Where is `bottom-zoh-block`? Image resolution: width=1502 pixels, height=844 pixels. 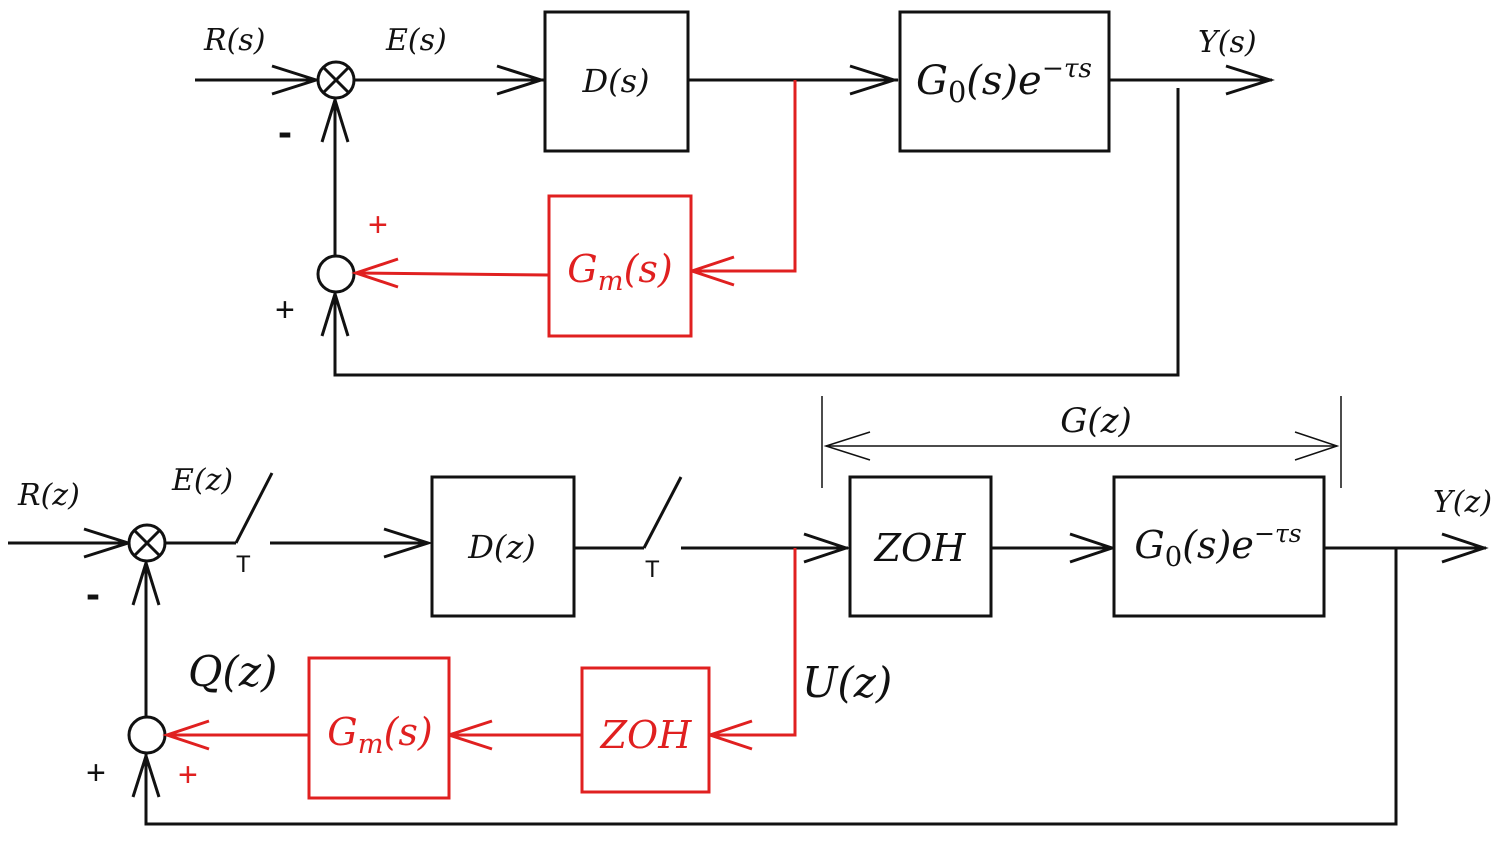
bottom-zoh-block is located at coordinates (920, 546).